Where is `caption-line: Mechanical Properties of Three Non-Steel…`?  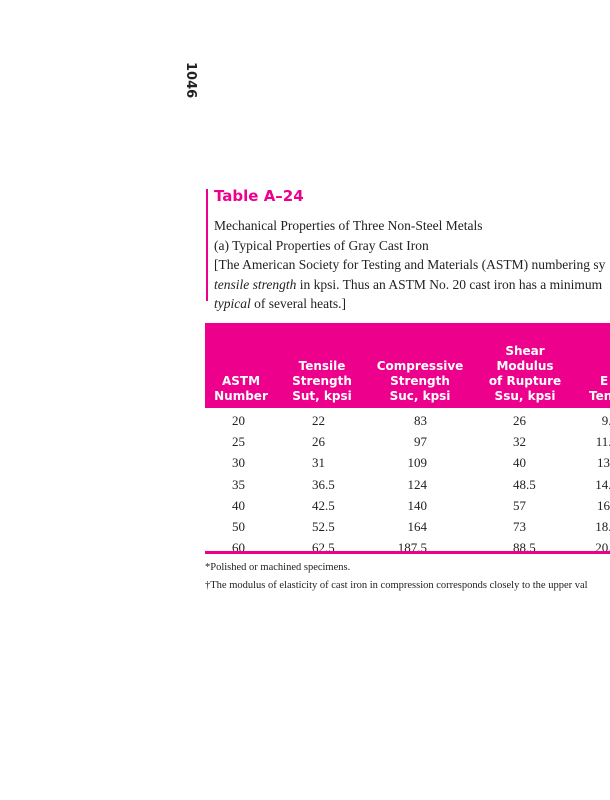 caption-line: Mechanical Properties of Three Non-Steel… is located at coordinates (348, 225).